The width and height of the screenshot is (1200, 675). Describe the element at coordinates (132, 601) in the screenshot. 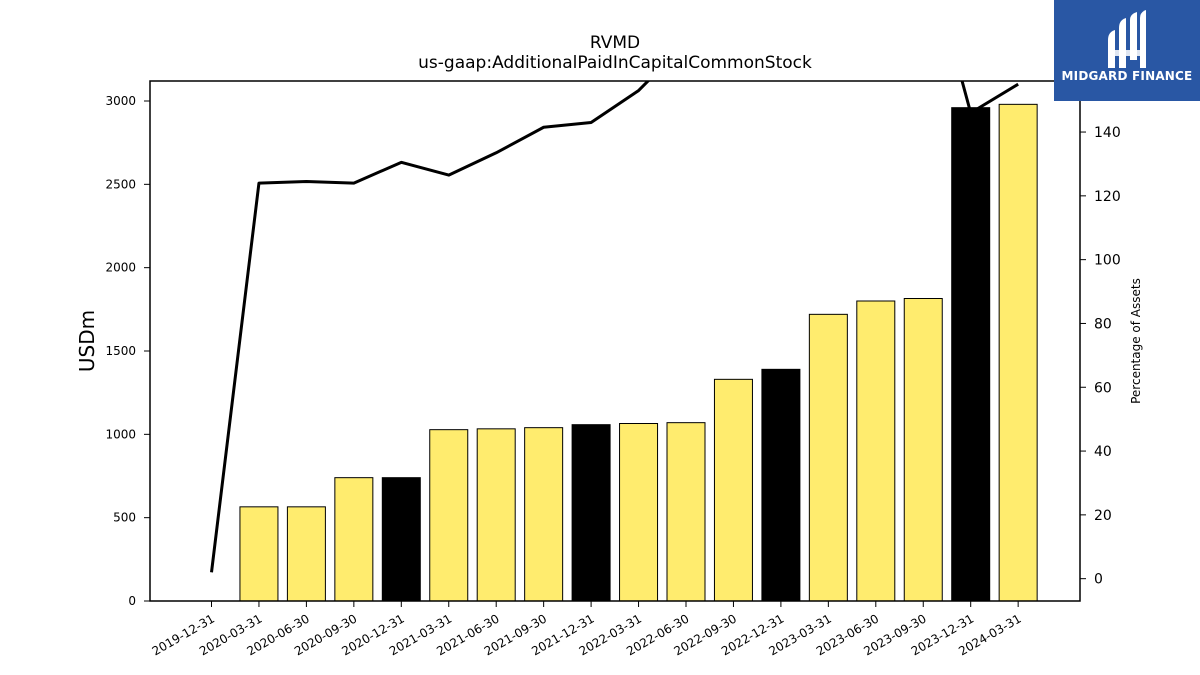

I see `y-tick-label: 0` at that location.